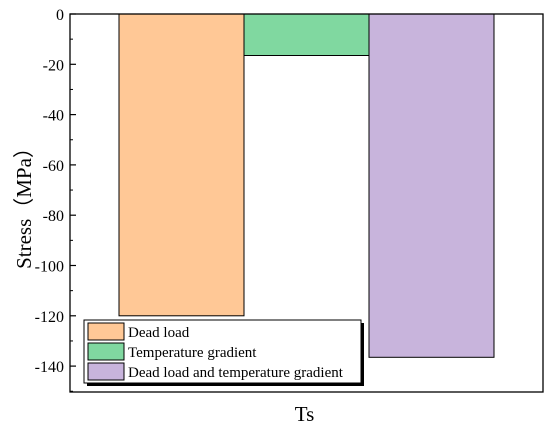 The height and width of the screenshot is (433, 550). Describe the element at coordinates (55, 199) in the screenshot. I see `y-axis-ticks: 0 -20 -40 -60 -80 -100 -120 -140` at that location.